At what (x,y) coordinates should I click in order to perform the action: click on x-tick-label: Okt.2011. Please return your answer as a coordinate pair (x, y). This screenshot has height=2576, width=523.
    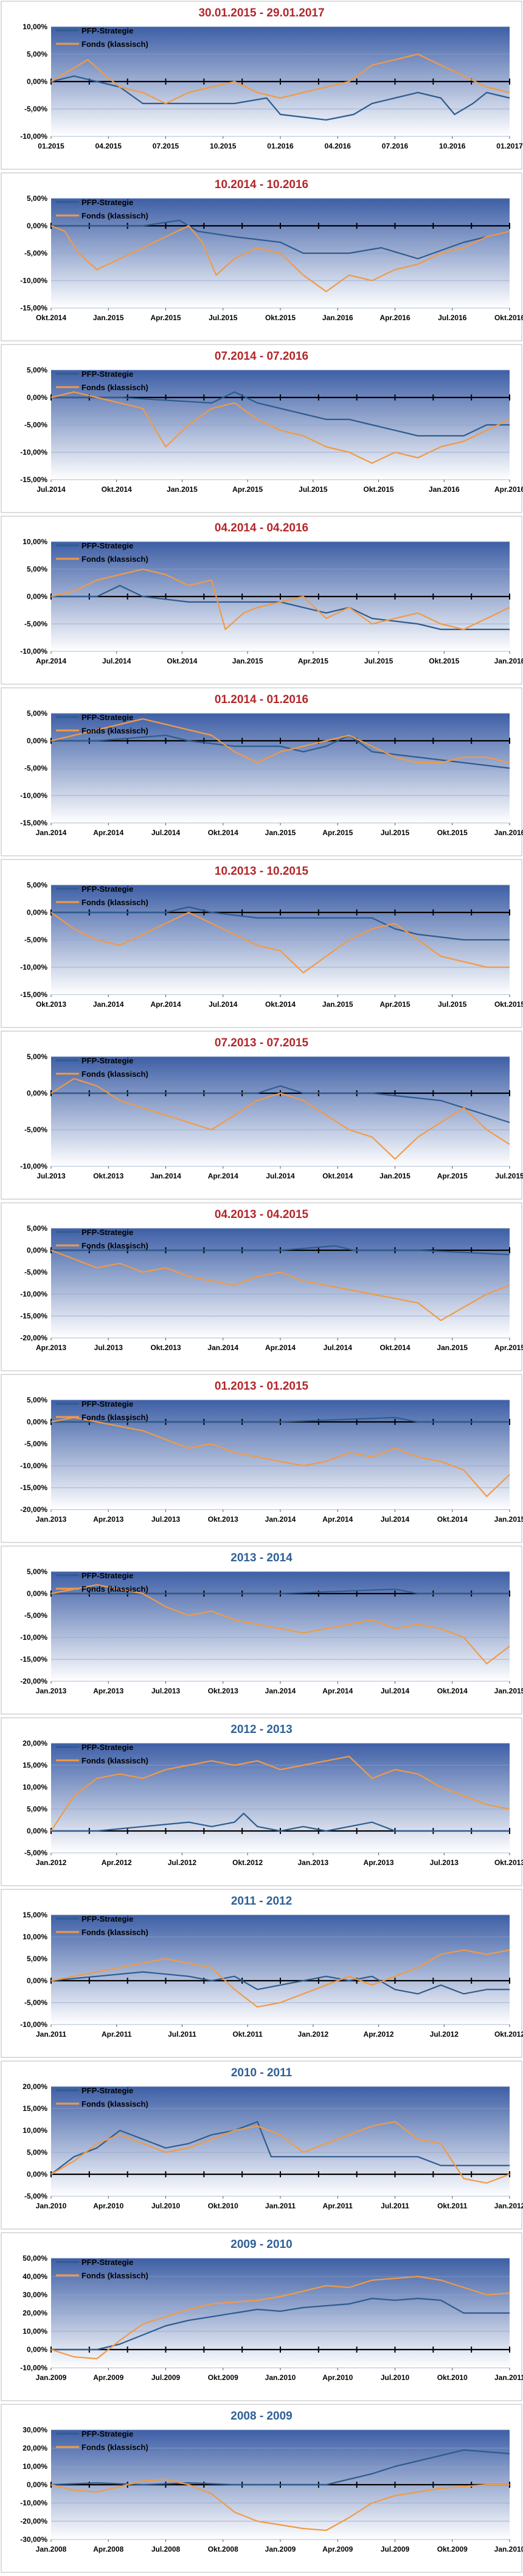
    Looking at the image, I should click on (452, 2206).